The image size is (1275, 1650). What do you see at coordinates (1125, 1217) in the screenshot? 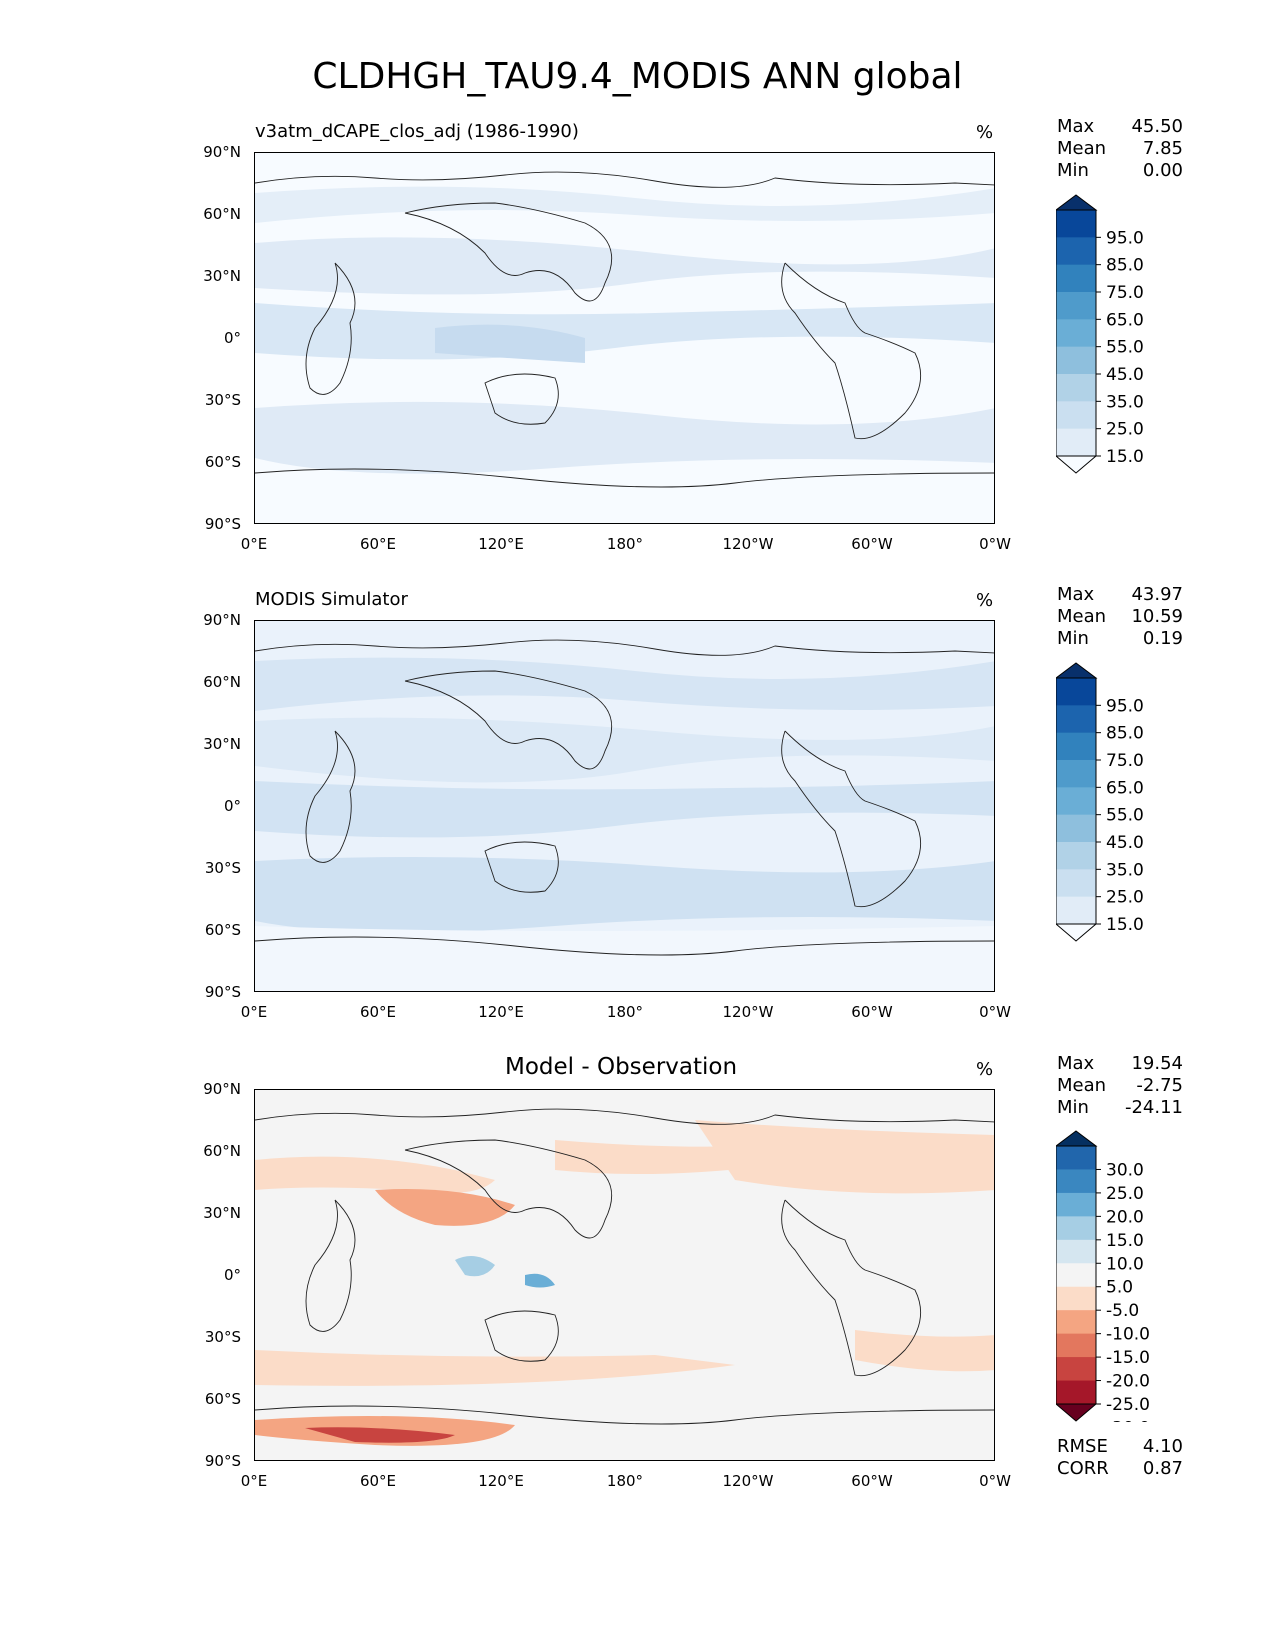
I see `colorbar-label: 20.0` at bounding box center [1125, 1217].